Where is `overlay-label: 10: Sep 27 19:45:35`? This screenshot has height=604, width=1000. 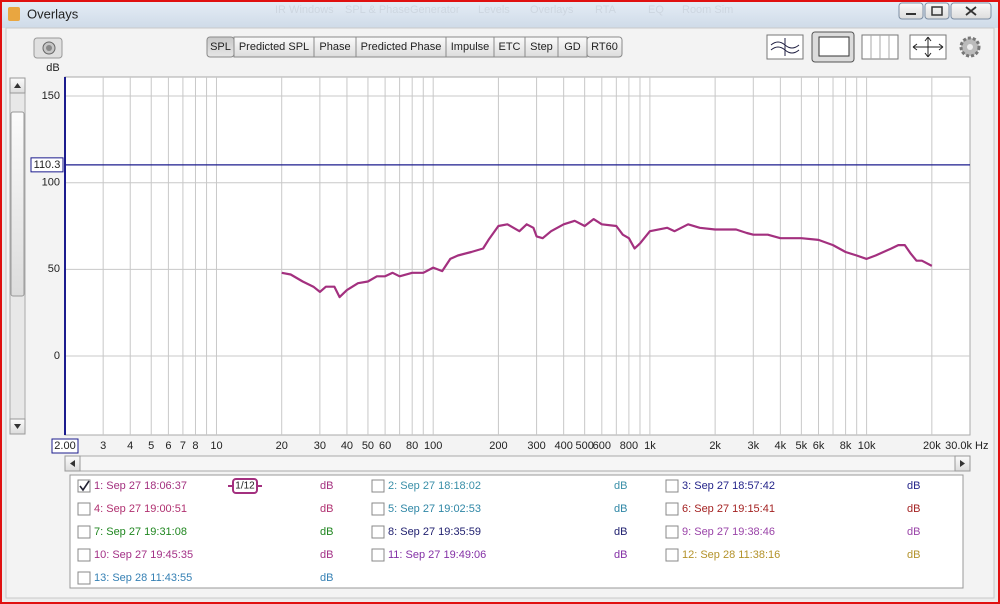
overlay-label: 10: Sep 27 19:45:35 is located at coordinates (143, 555).